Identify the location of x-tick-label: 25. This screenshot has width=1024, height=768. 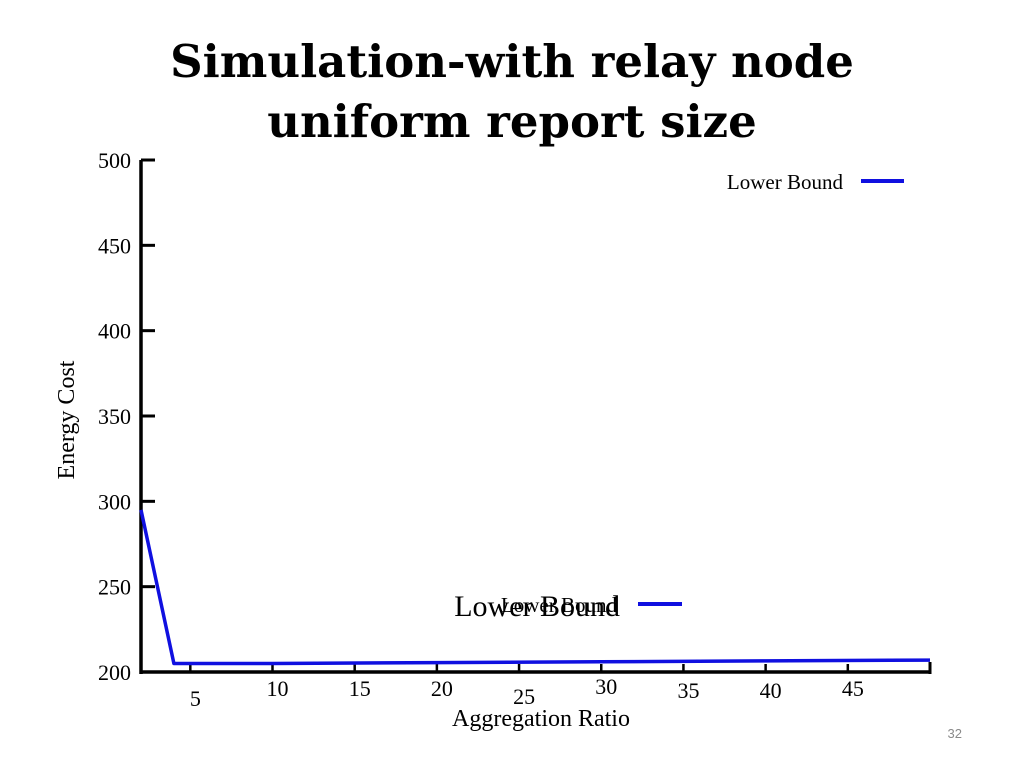
(524, 696).